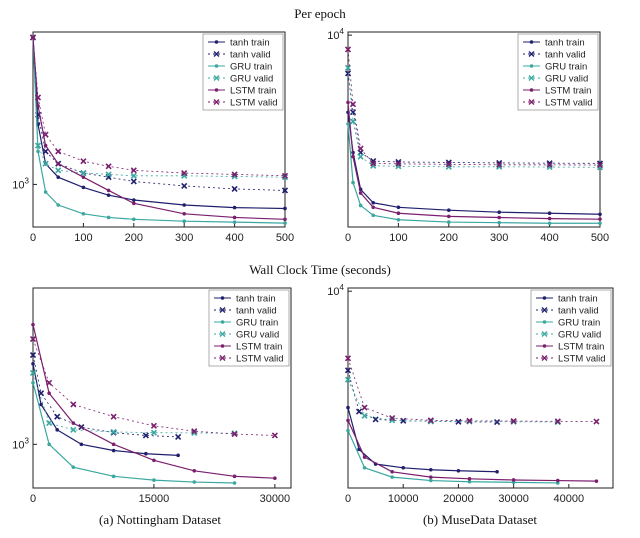  I want to click on x-tick-label: 10000, so click(403, 499).